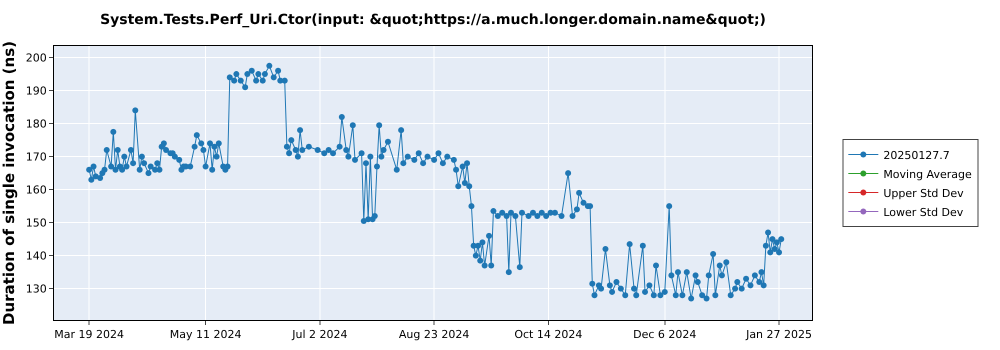  I want to click on y-tick-label: 150, so click(36, 223).